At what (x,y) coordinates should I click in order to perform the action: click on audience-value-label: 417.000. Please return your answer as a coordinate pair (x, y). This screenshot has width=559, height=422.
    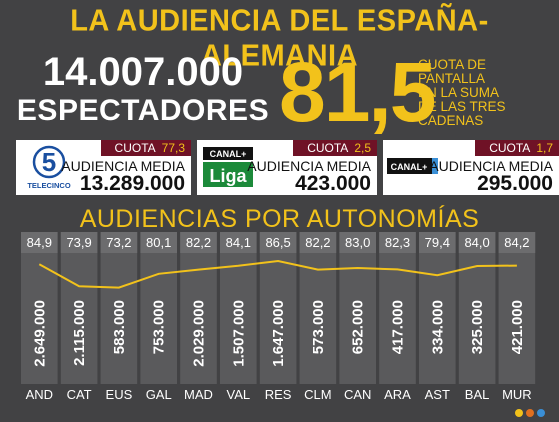
    Looking at the image, I should click on (398, 327).